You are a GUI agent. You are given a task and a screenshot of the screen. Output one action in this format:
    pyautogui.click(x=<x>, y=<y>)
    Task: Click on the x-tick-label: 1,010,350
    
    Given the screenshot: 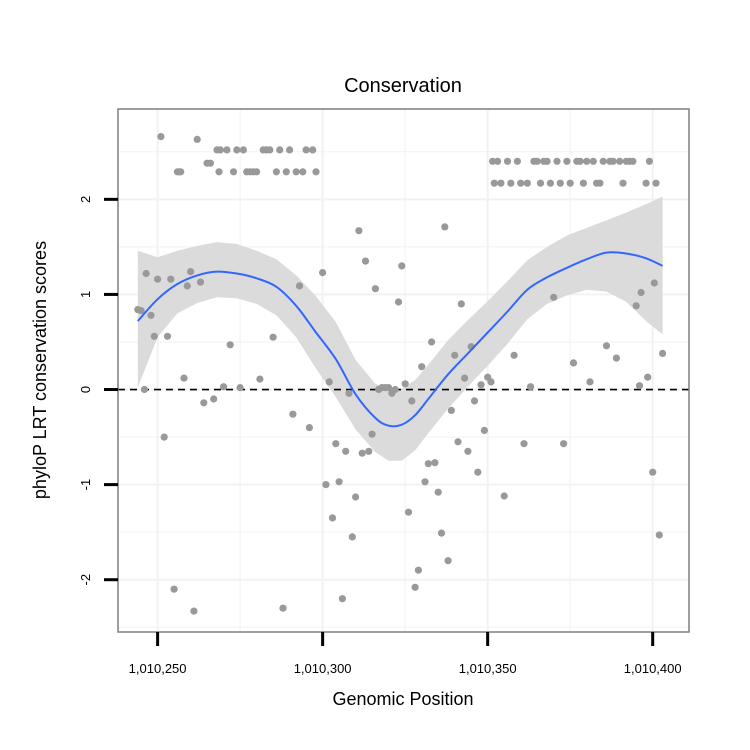 What is the action you would take?
    pyautogui.click(x=488, y=668)
    